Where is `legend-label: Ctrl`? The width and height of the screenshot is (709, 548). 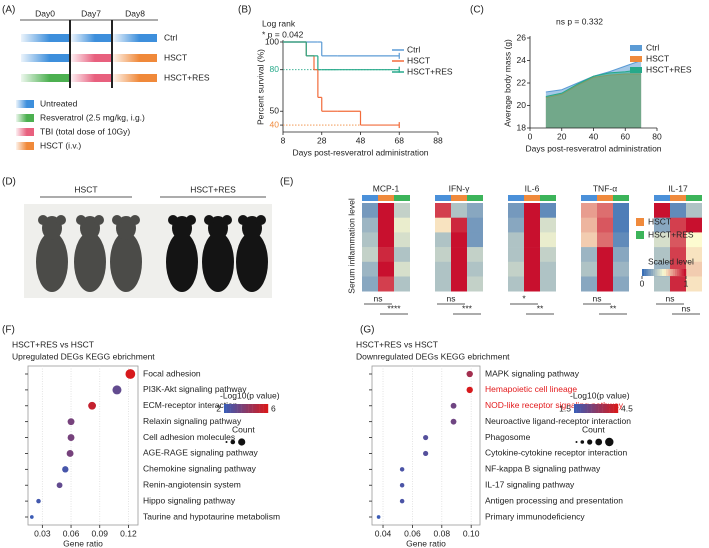
legend-label: Ctrl is located at coordinates (652, 47).